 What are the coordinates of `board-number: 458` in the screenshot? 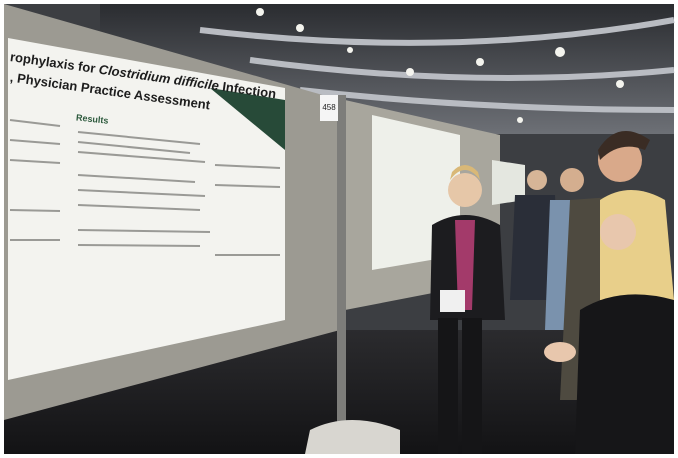 It's located at (329, 107).